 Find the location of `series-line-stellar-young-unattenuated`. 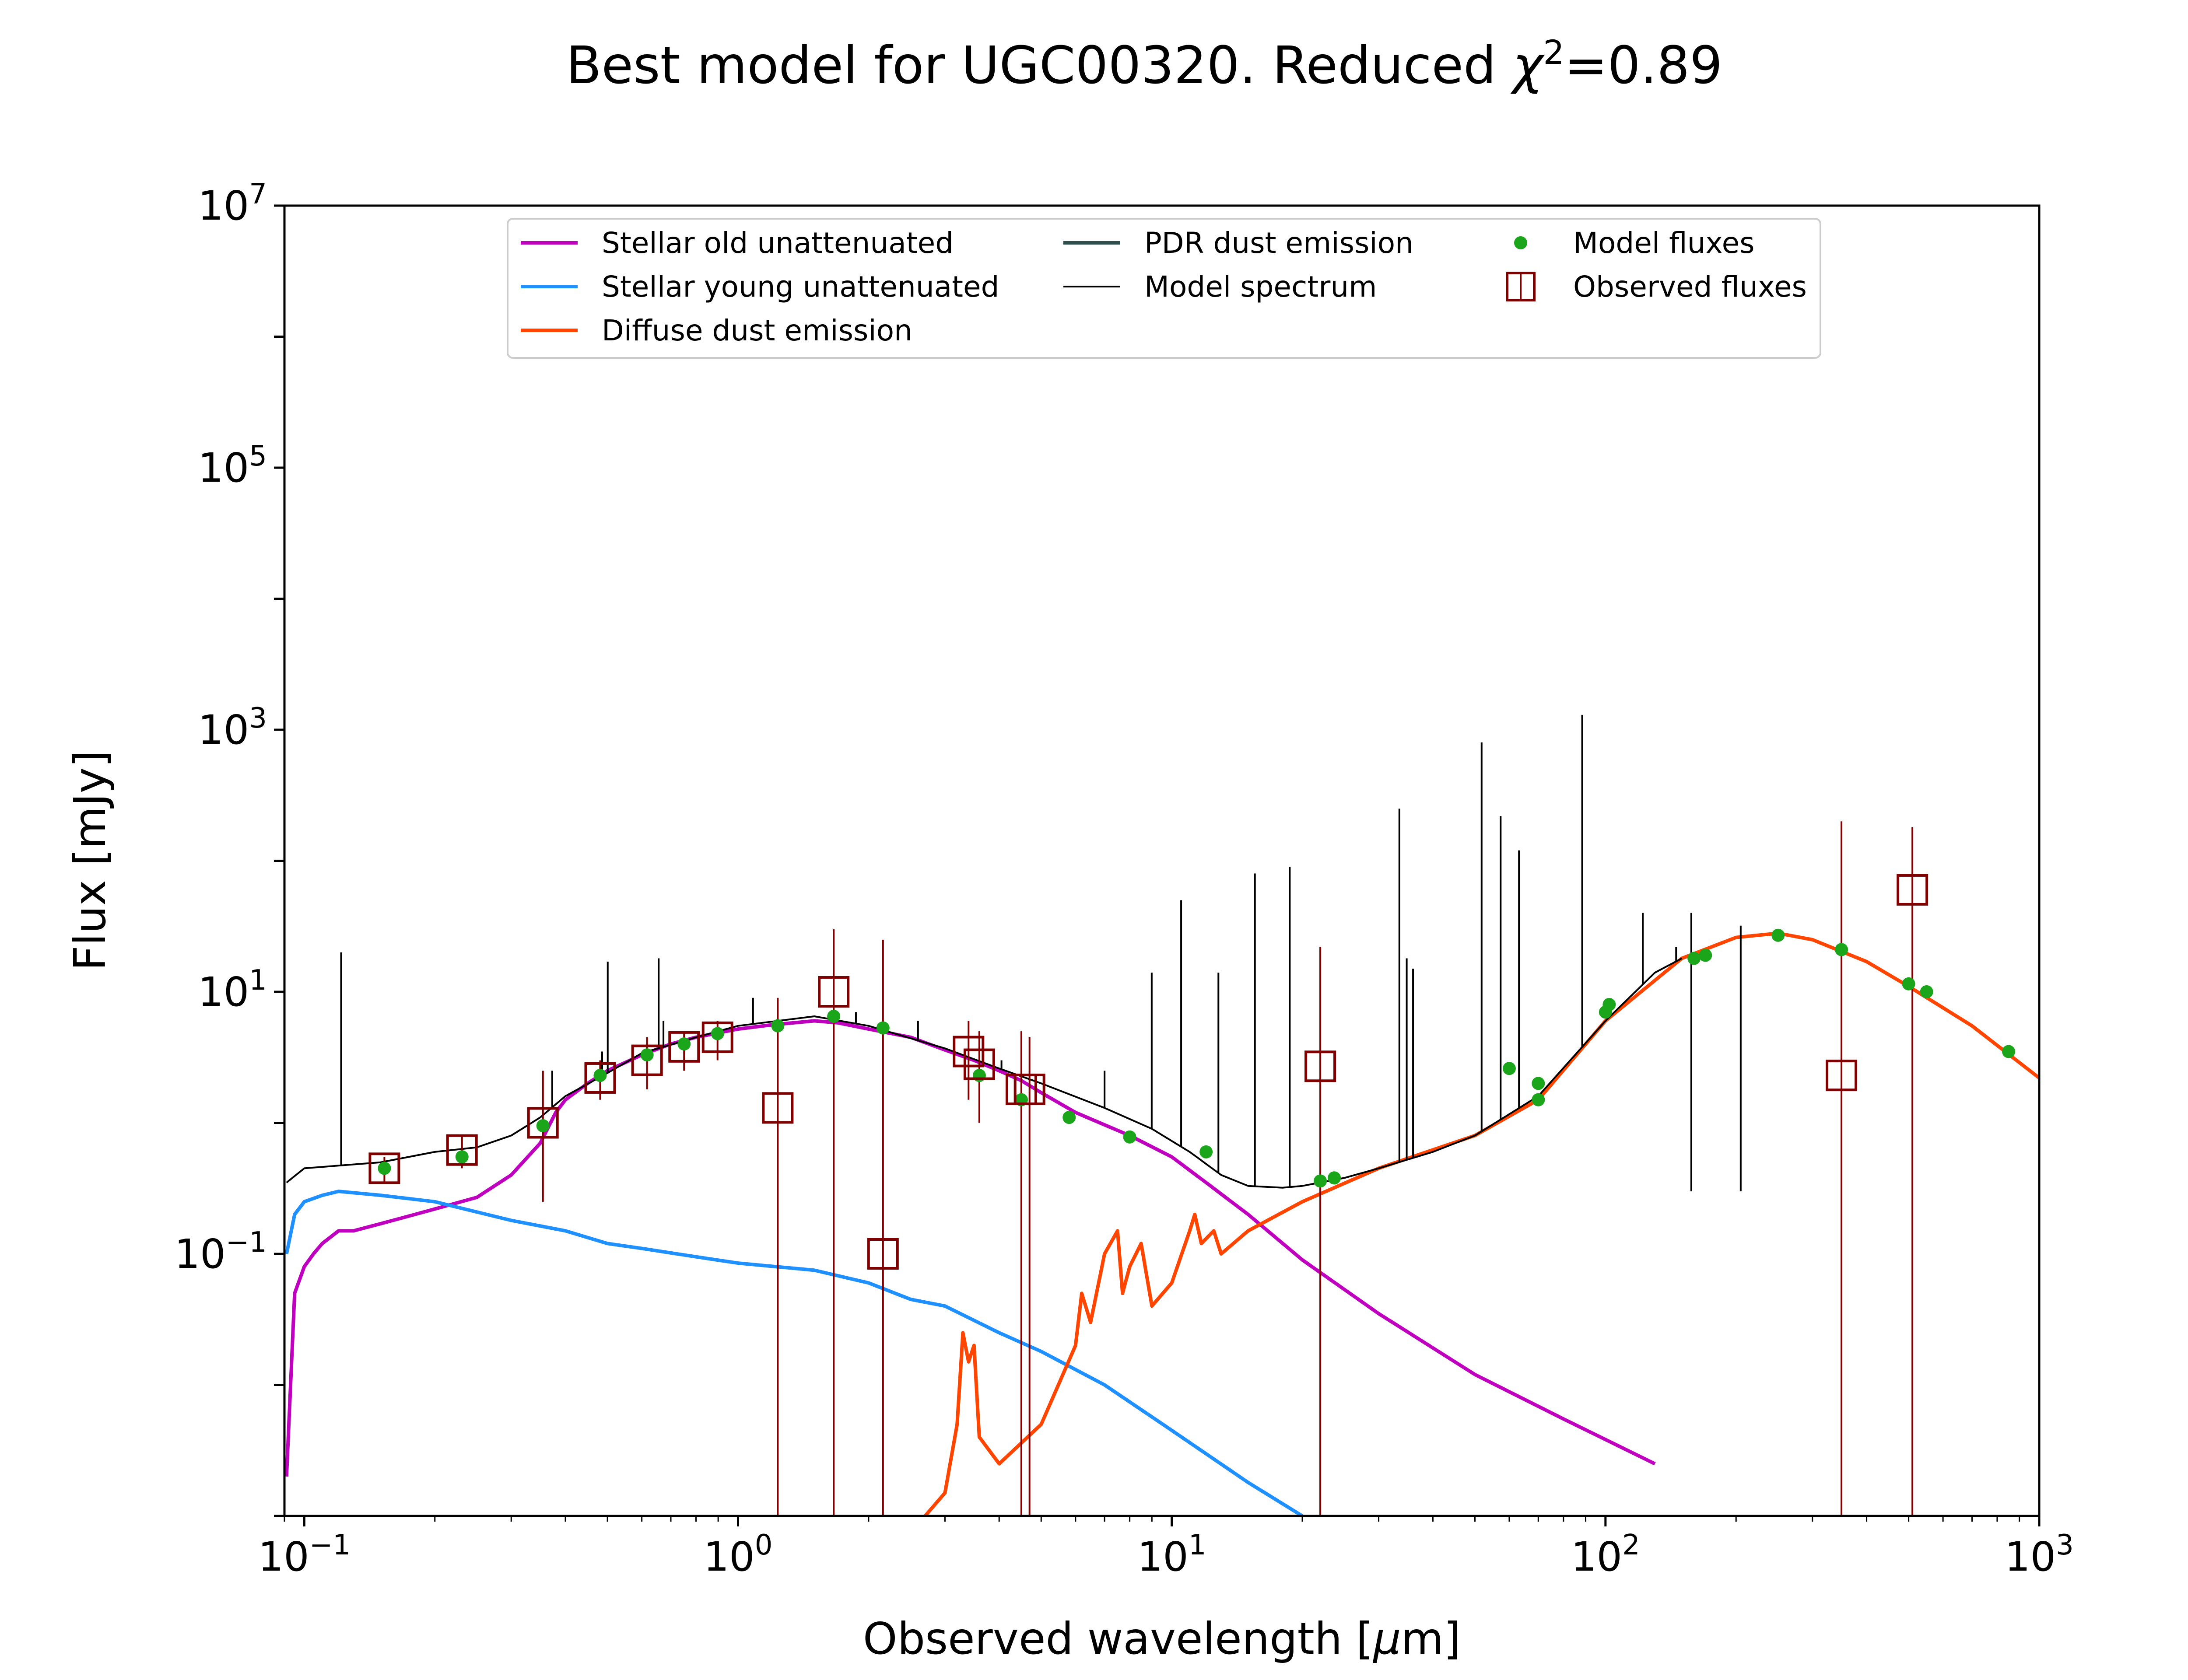

series-line-stellar-young-unattenuated is located at coordinates (794, 1353).